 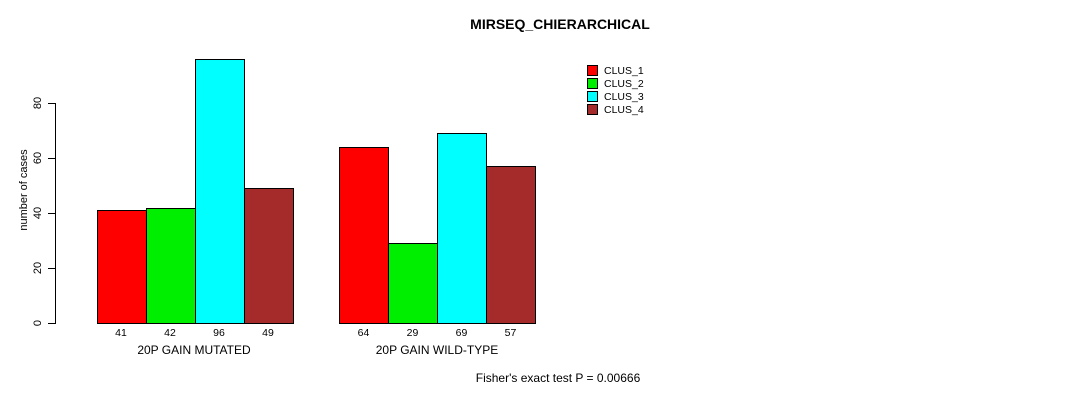 What do you see at coordinates (510, 333) in the screenshot?
I see `bar-value-label: 57` at bounding box center [510, 333].